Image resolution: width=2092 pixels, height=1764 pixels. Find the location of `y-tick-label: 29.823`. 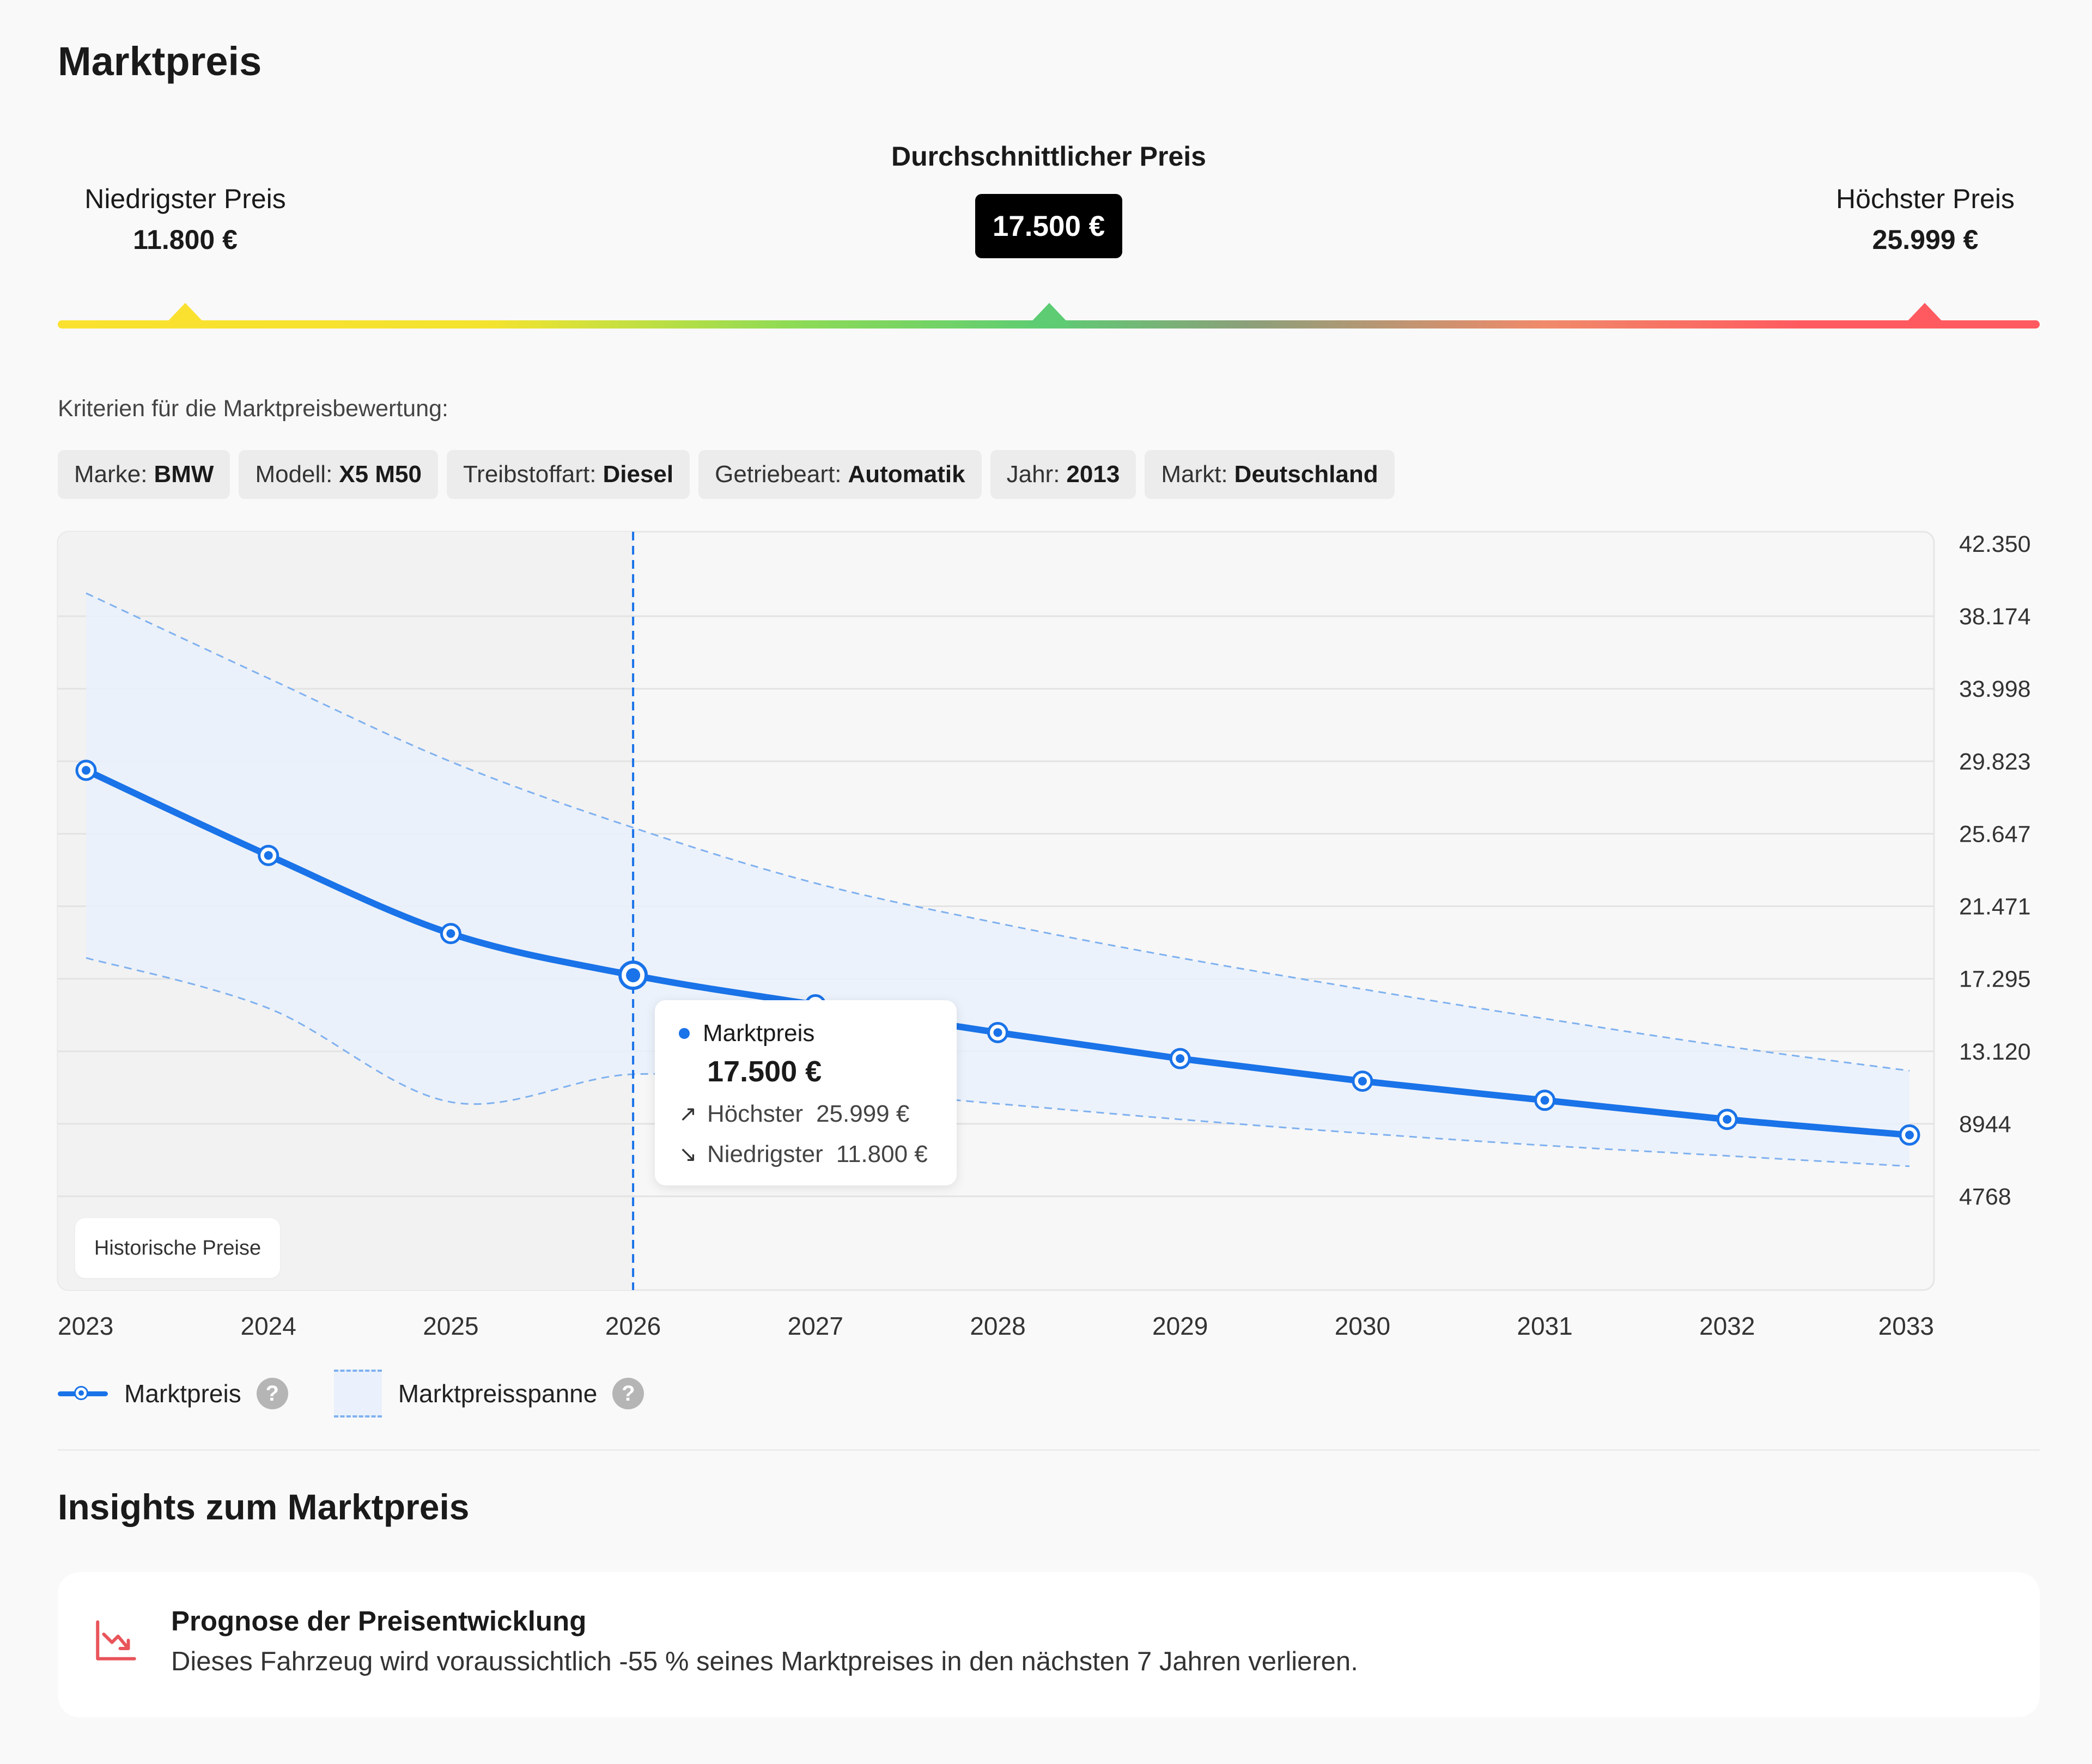

y-tick-label: 29.823 is located at coordinates (1995, 762).